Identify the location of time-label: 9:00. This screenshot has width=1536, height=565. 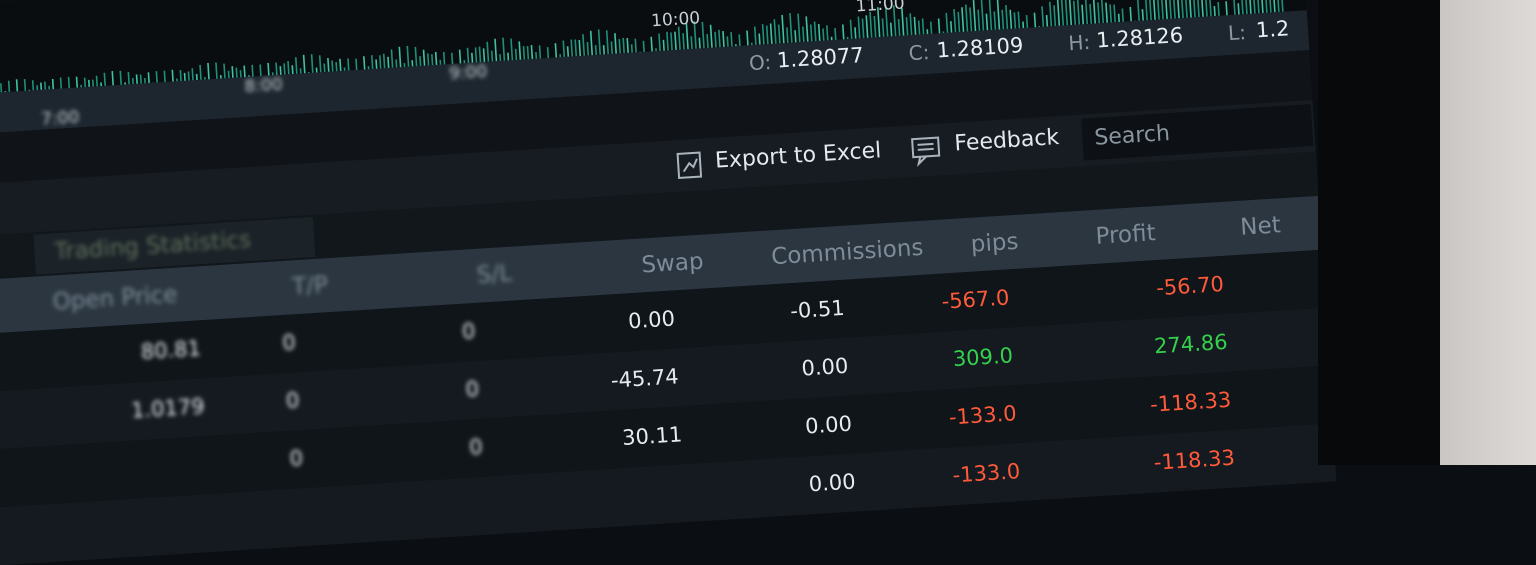
(468, 73).